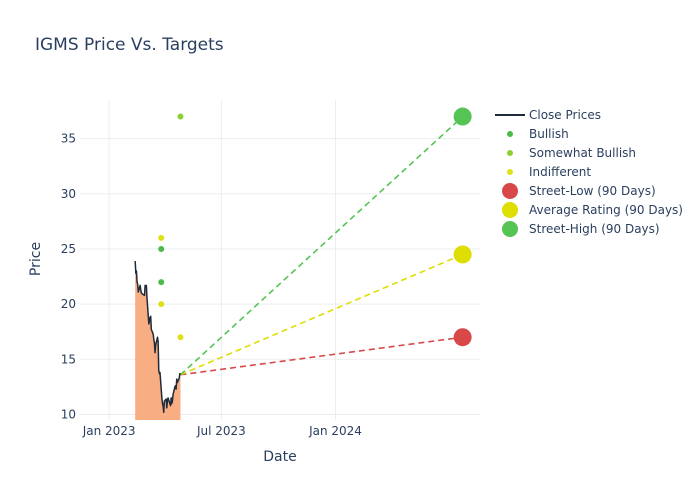 The image size is (700, 500). I want to click on close-price-line, so click(158, 337).